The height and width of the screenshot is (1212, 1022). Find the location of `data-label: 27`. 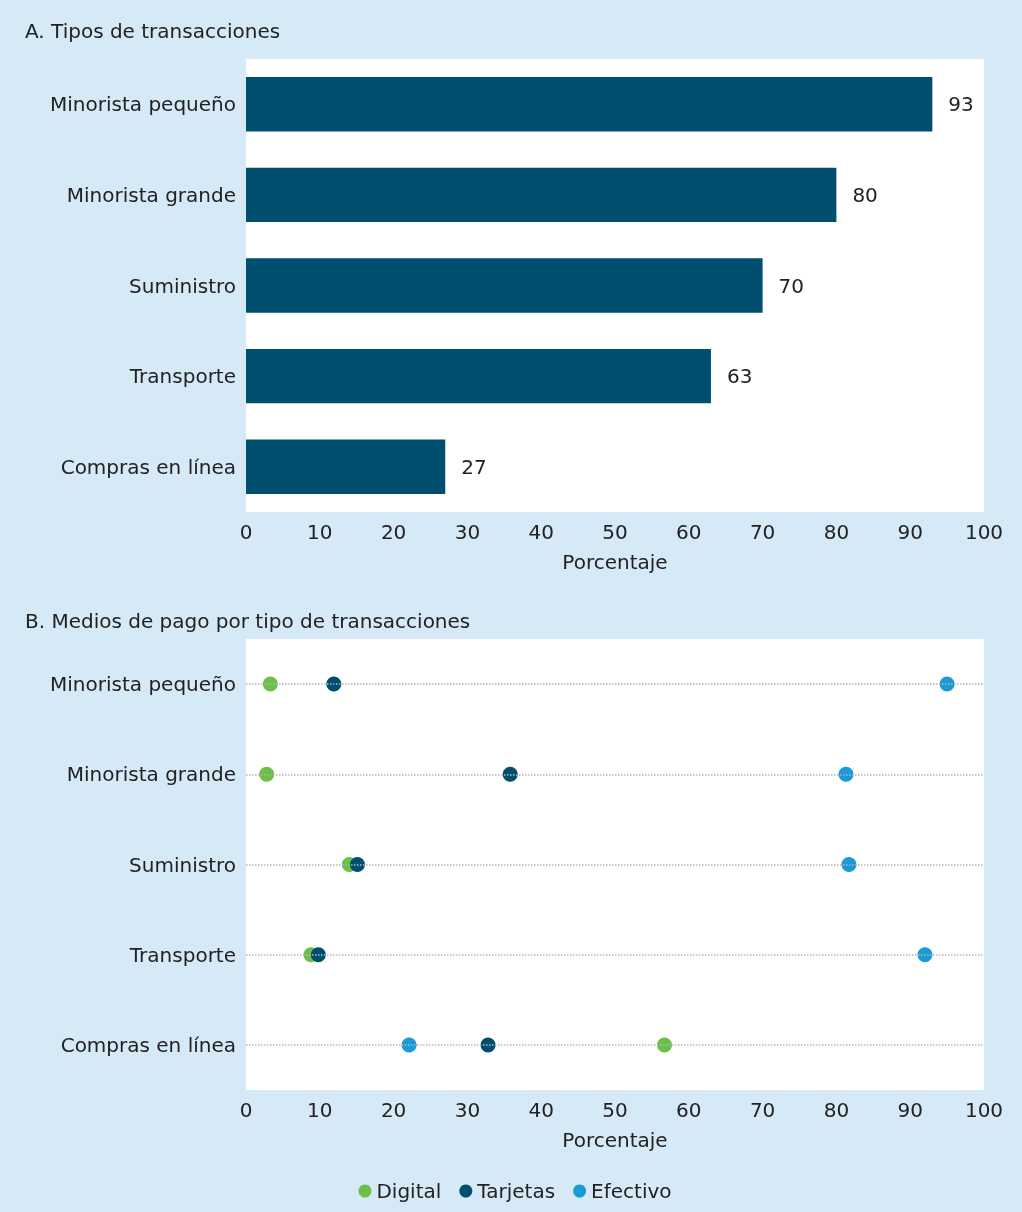

data-label: 27 is located at coordinates (474, 466).